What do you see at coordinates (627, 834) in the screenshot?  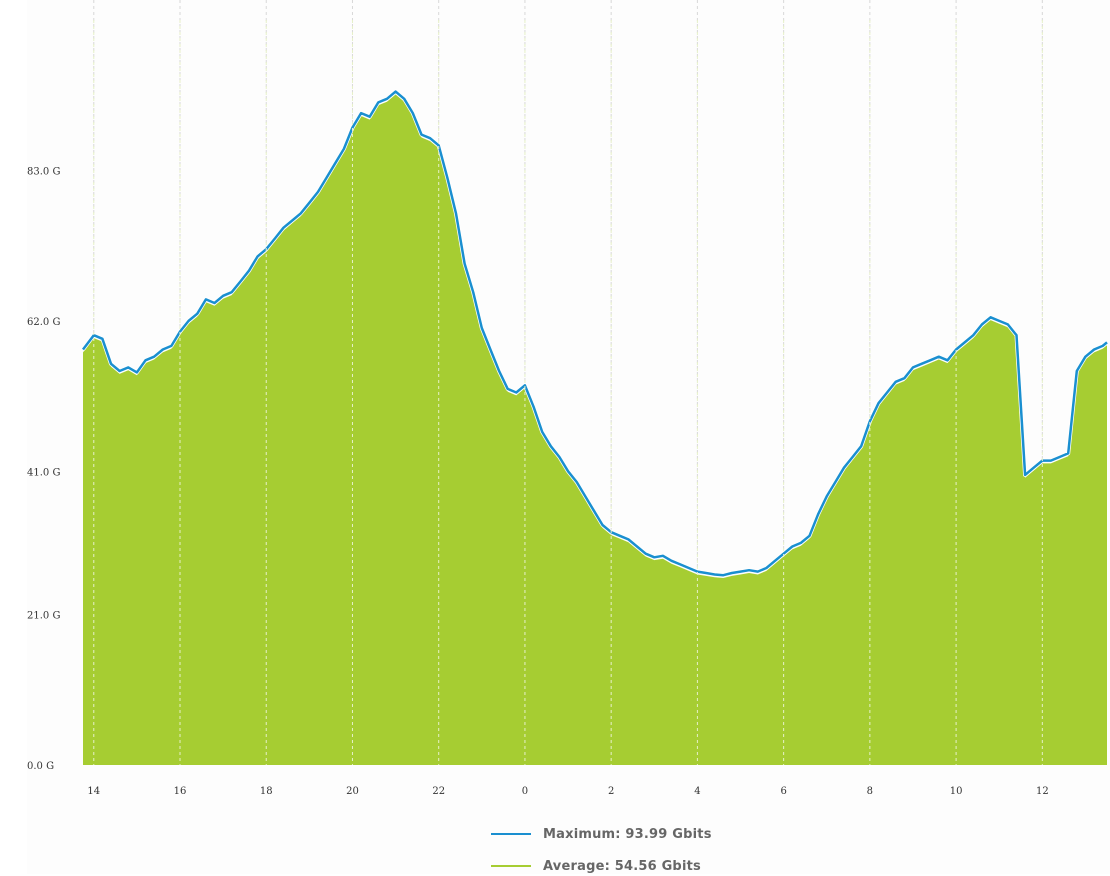 I see `legend-label-maximum: Maximum: 93.99 Gbits` at bounding box center [627, 834].